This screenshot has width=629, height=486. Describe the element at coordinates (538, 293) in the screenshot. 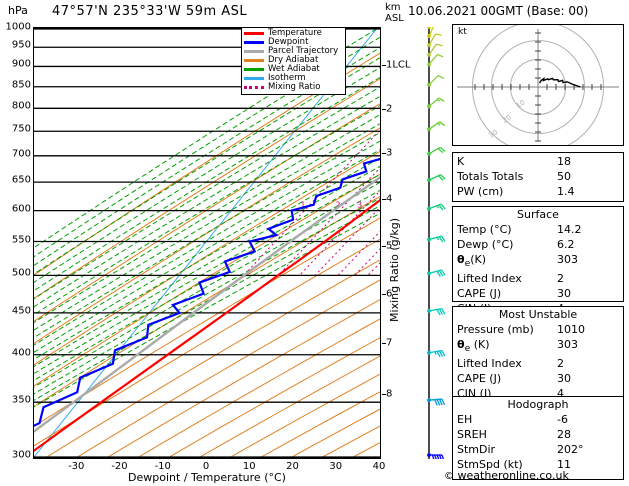

I see `info-row: CAPE (J) 30` at that location.